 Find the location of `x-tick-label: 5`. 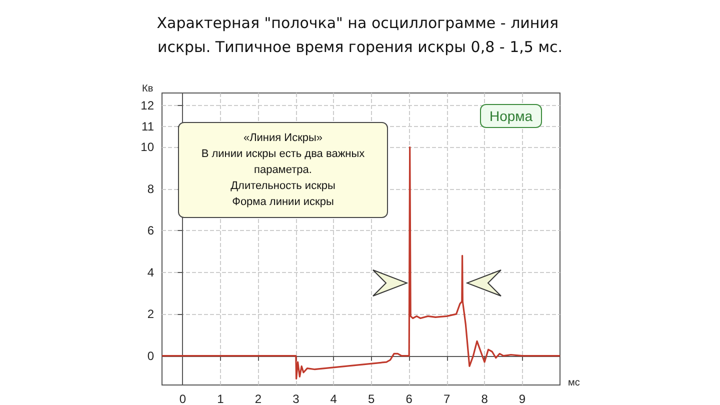

x-tick-label: 5 is located at coordinates (372, 398).